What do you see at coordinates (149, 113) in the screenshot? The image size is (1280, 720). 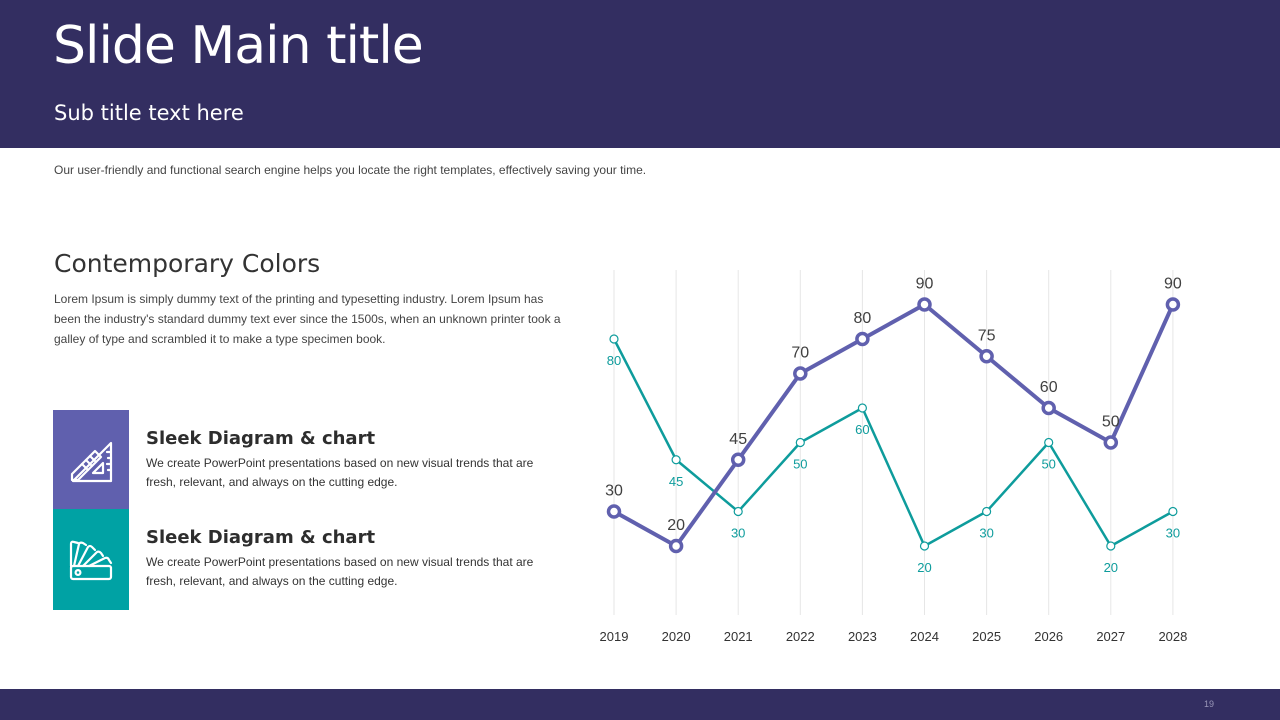 I see `slide-subtitle: Sub title text here` at bounding box center [149, 113].